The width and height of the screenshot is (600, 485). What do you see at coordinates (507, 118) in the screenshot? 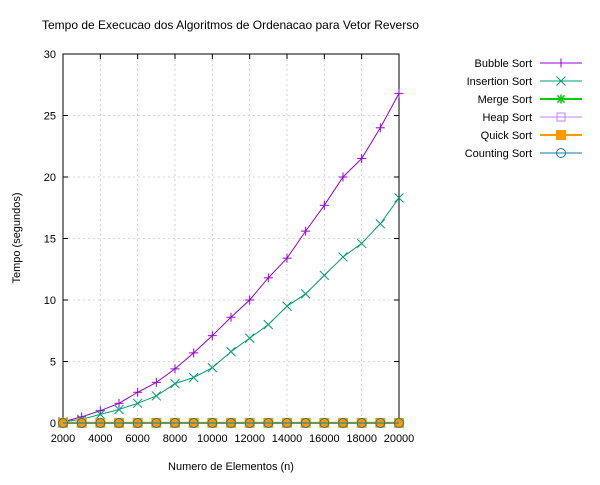
I see `legend-label: Heap Sort` at bounding box center [507, 118].